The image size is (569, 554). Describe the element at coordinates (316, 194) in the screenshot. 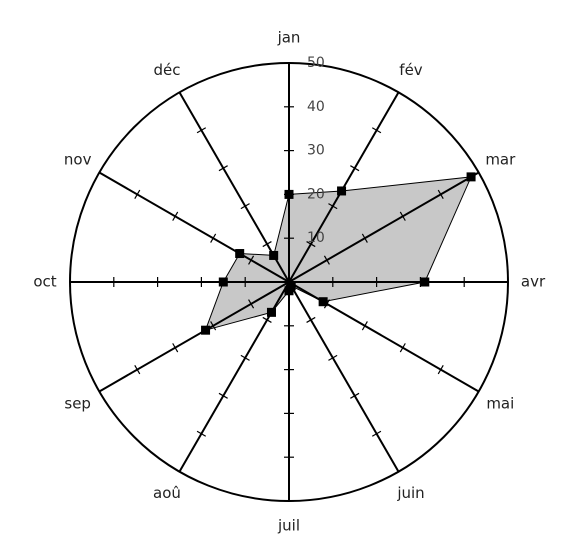

I see `tick-label: 20` at that location.